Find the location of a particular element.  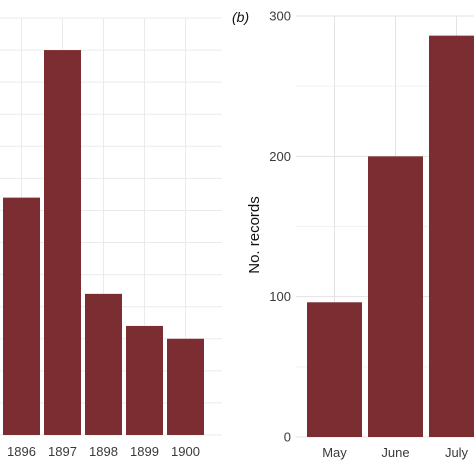

panel-b-y-tick-label: 300 is located at coordinates (280, 16).